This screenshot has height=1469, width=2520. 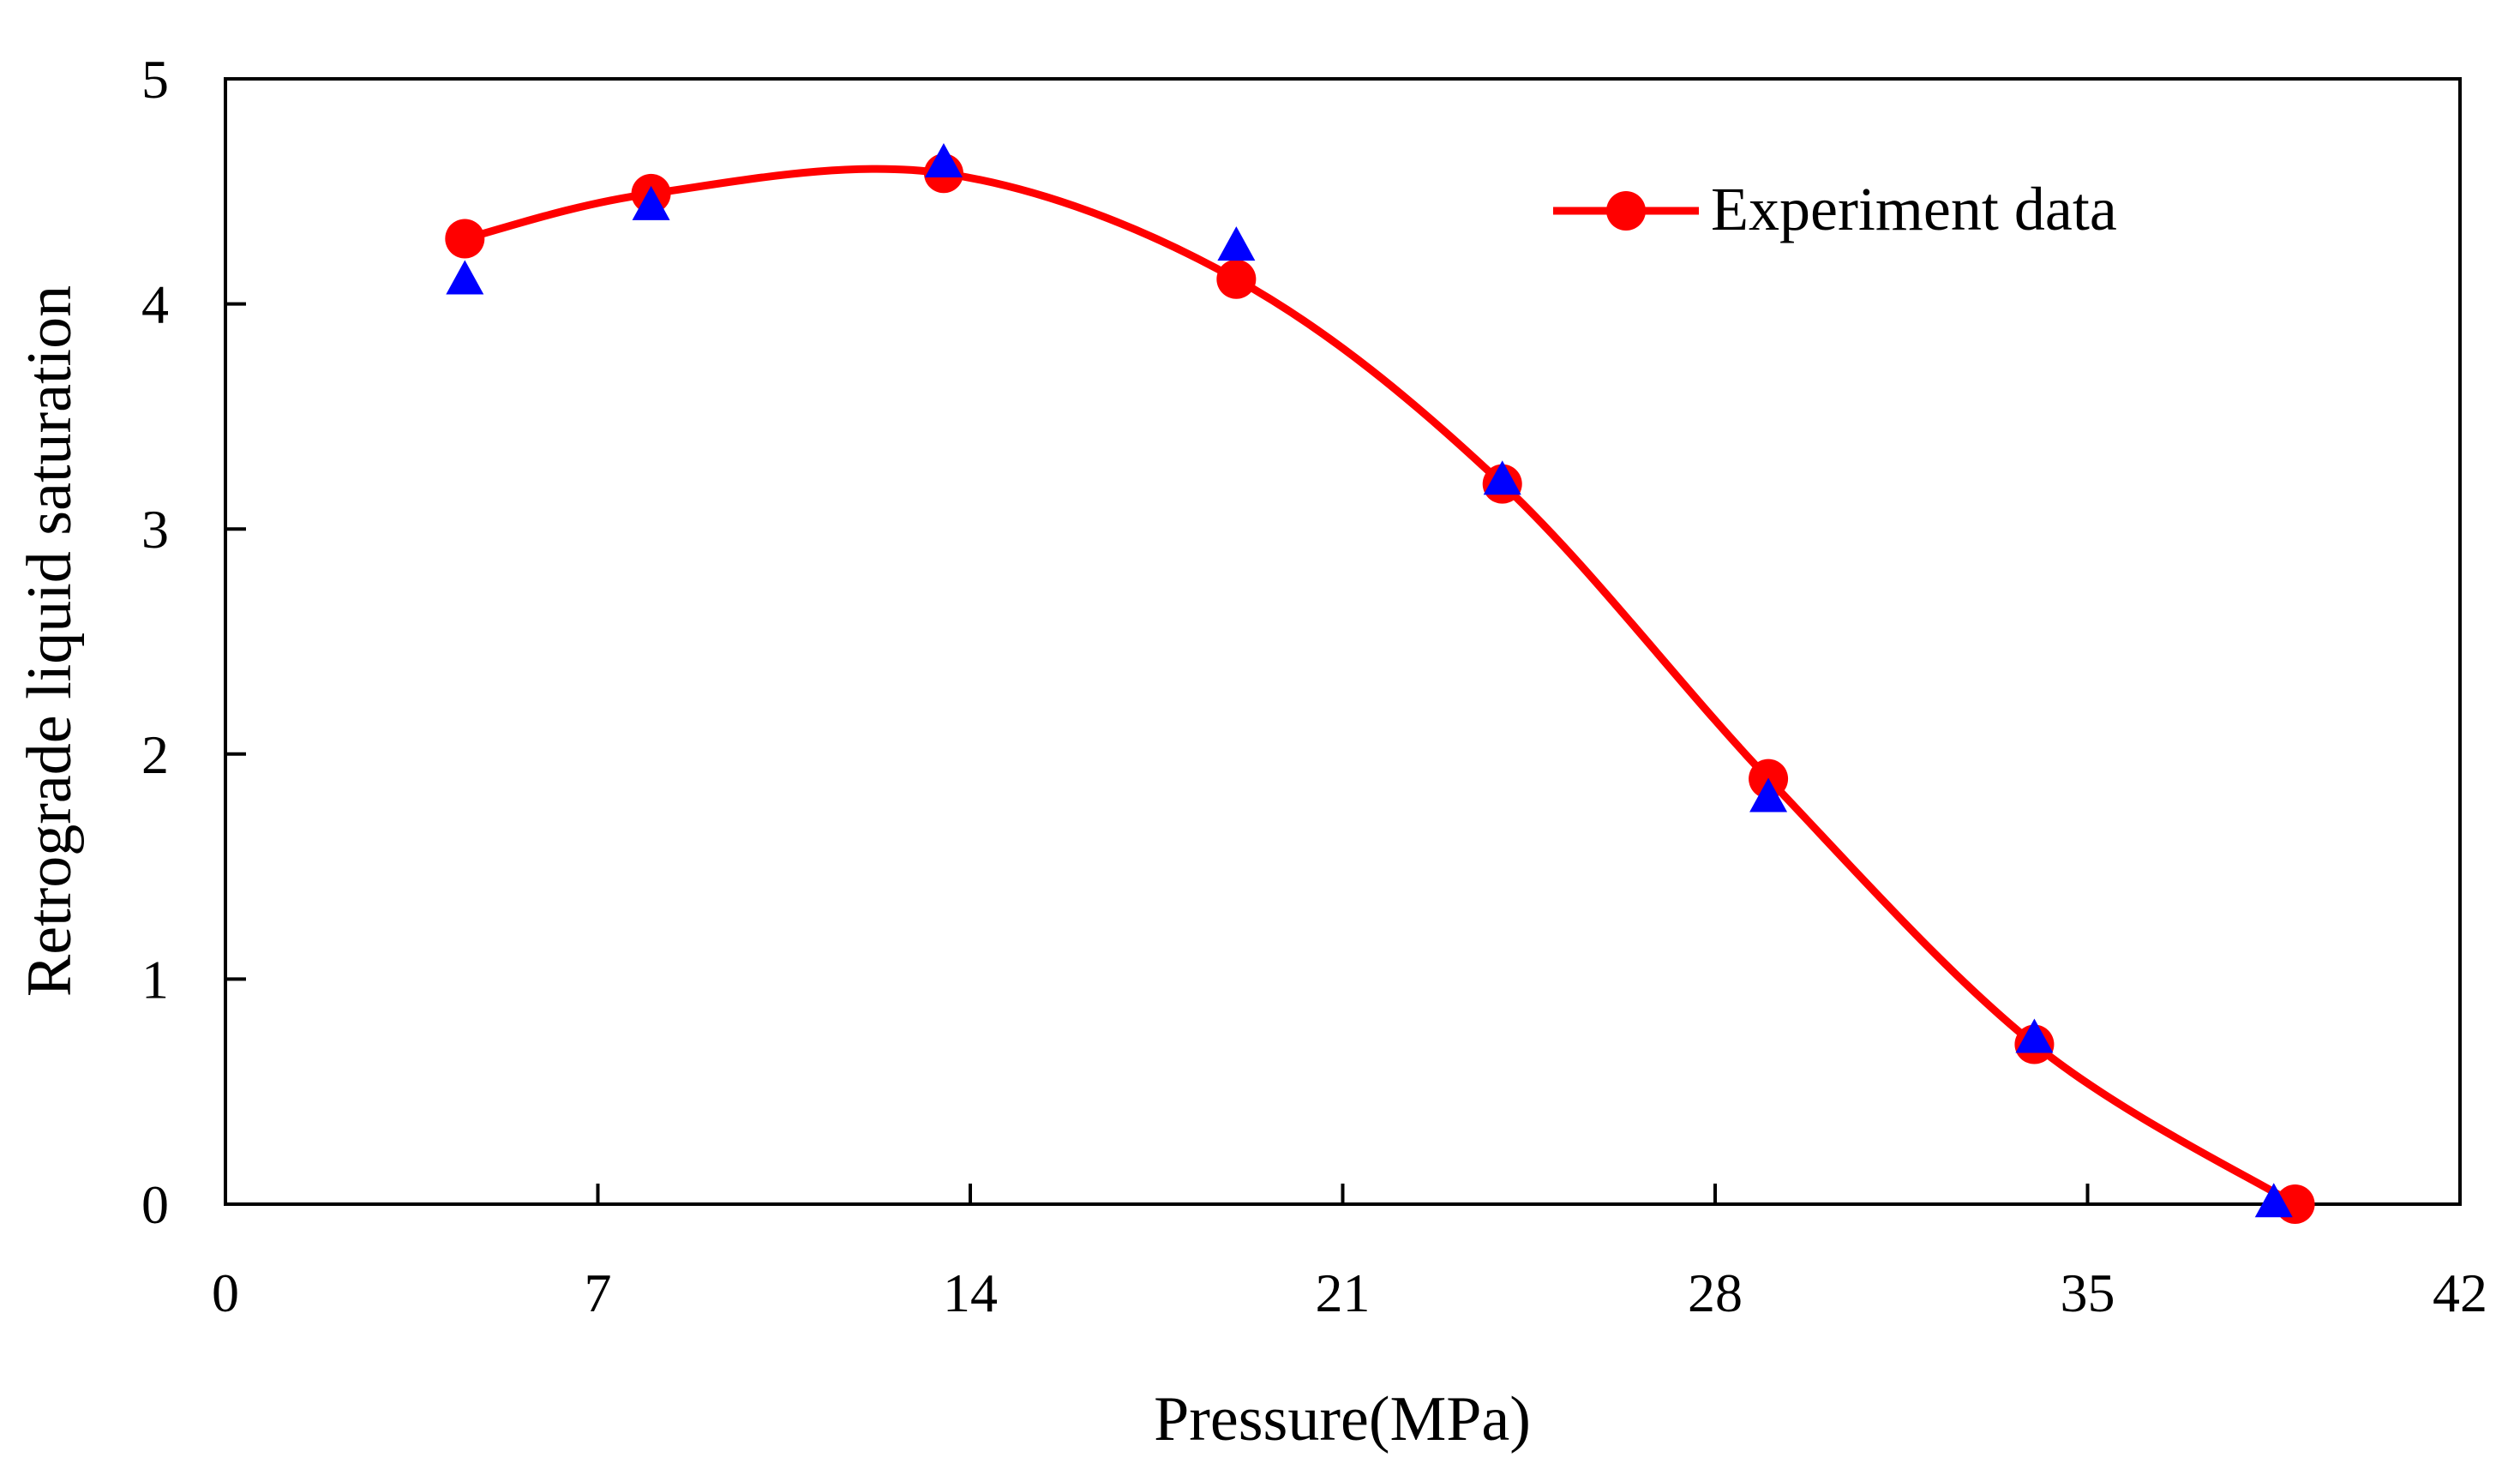 I want to click on y-axis-ticks: 0 1 2 3 4 5, so click(x=193, y=642).